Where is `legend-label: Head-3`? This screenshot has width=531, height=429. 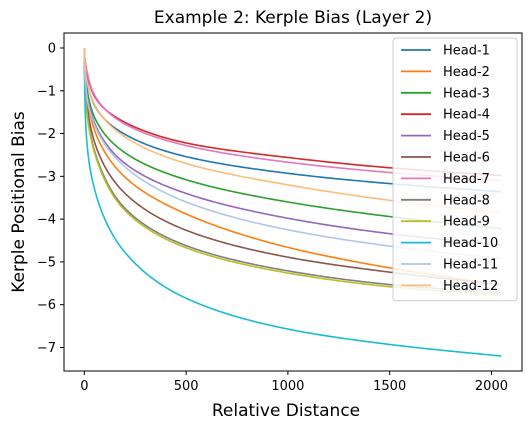
legend-label: Head-3 is located at coordinates (466, 93).